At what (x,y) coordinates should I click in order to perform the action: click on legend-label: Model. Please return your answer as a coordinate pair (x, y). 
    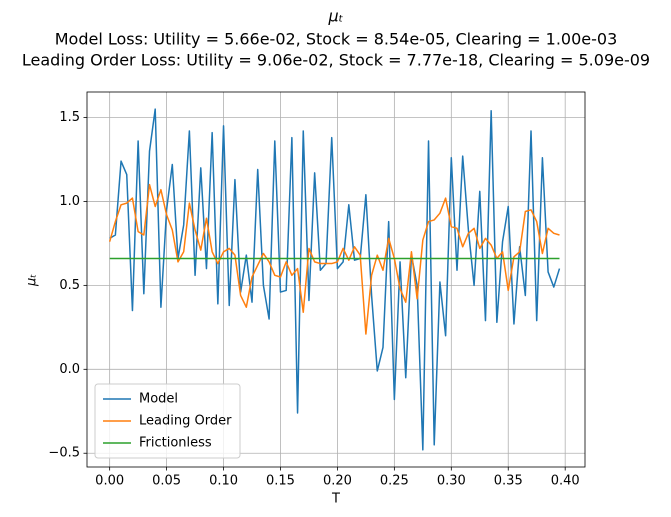
    Looking at the image, I should click on (158, 399).